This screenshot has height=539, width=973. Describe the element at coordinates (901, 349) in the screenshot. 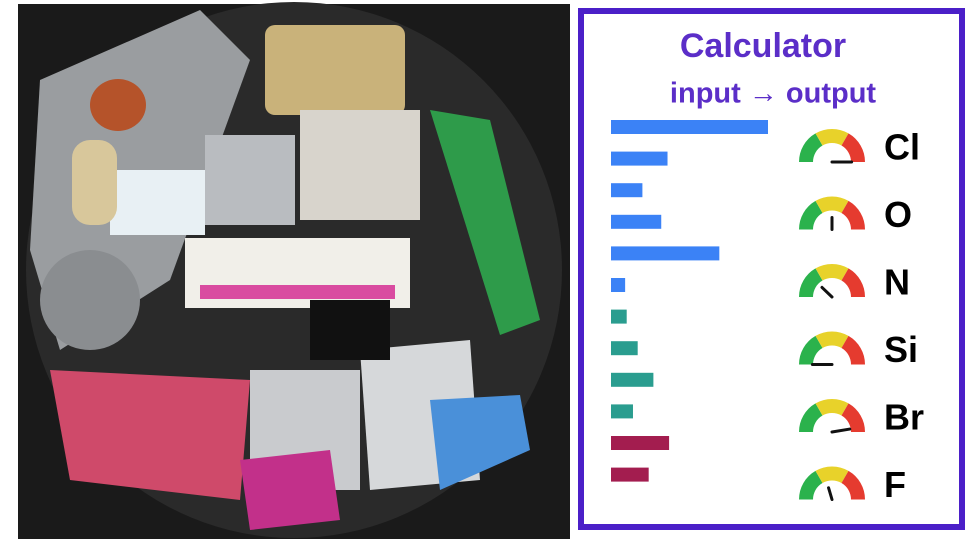

I see `element-label: Si` at that location.